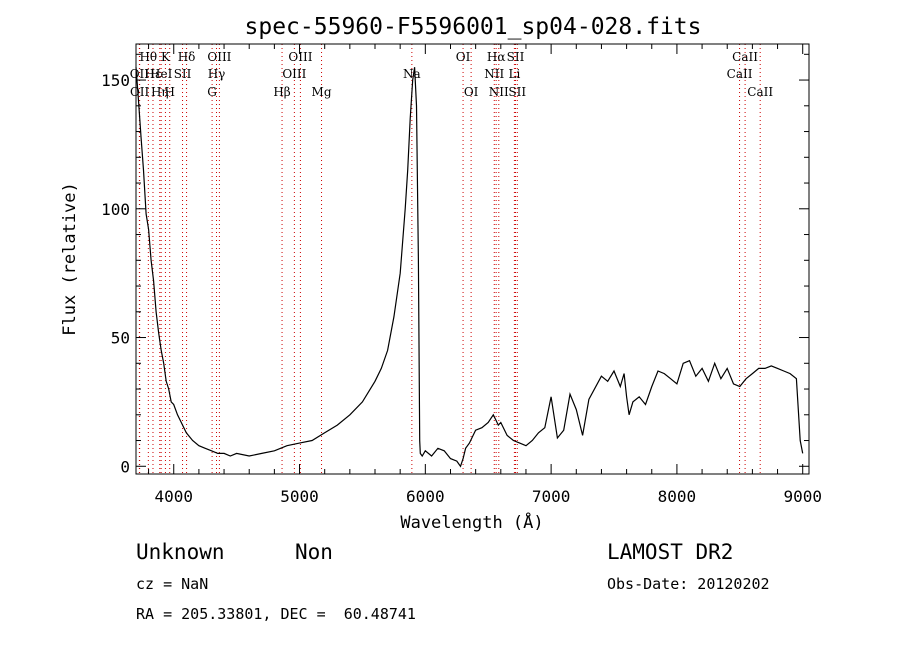  Describe the element at coordinates (412, 74) in the screenshot. I see `marker-label: Na` at that location.